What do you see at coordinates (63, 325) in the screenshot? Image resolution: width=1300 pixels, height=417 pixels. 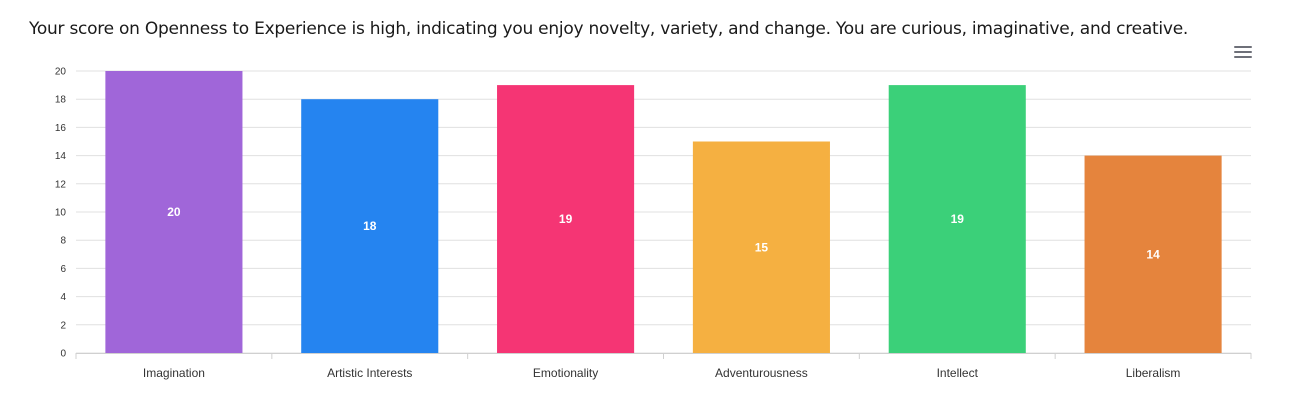 I see `y-tick-label: 2` at bounding box center [63, 325].